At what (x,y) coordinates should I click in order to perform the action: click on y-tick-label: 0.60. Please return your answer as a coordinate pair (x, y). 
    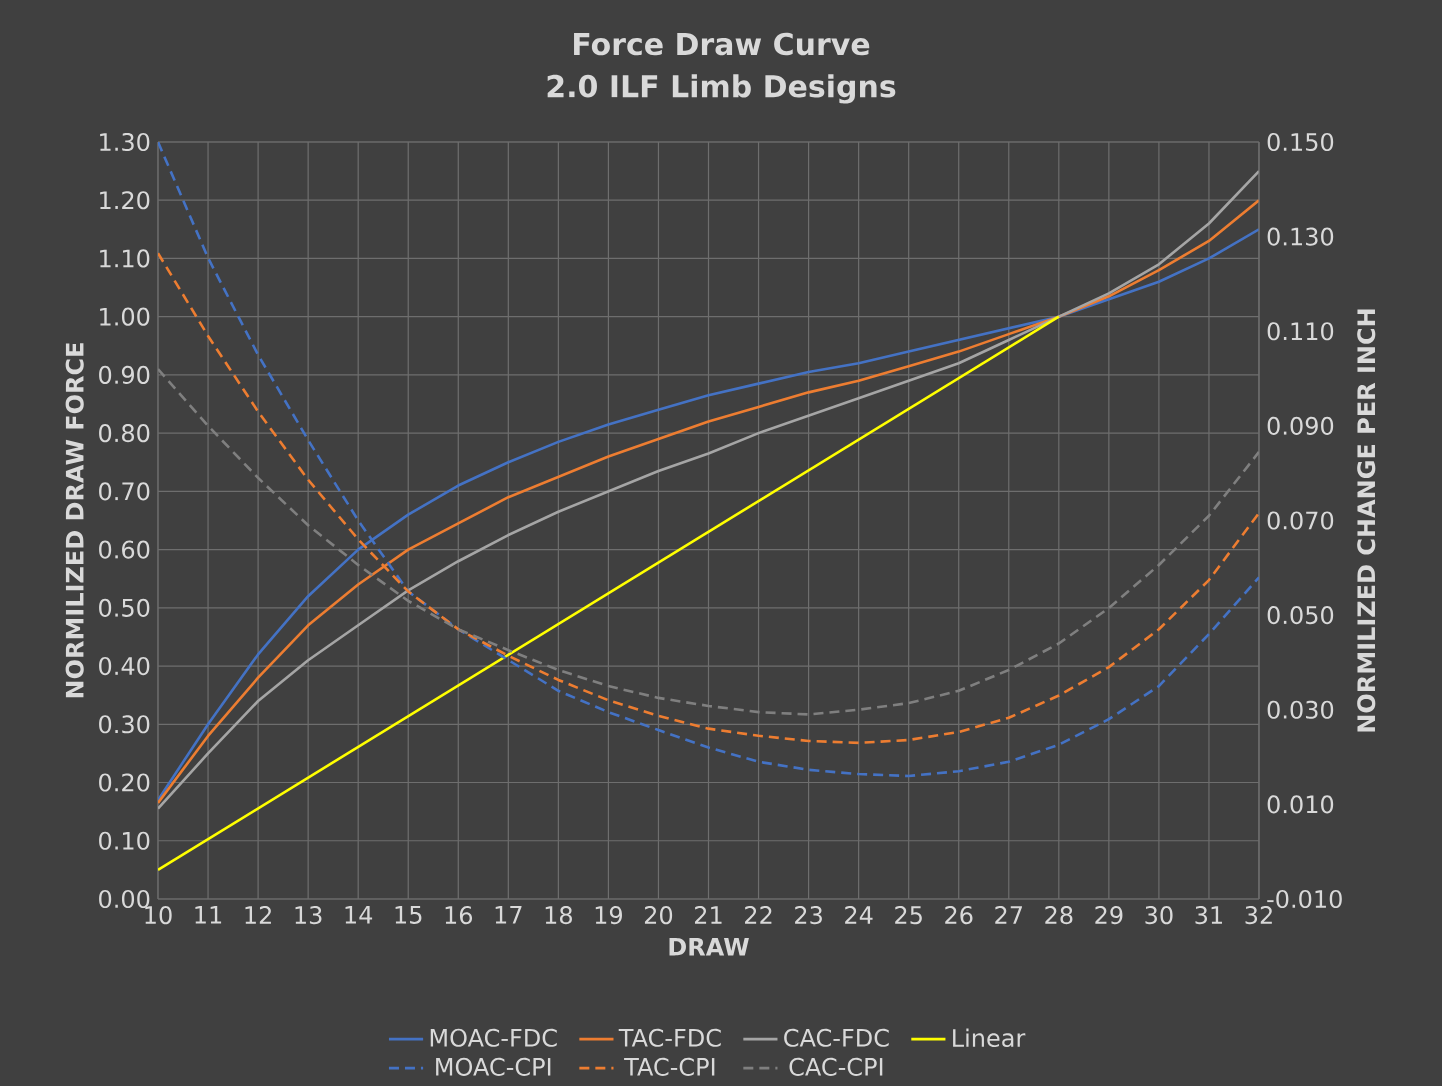
    Looking at the image, I should click on (124, 549).